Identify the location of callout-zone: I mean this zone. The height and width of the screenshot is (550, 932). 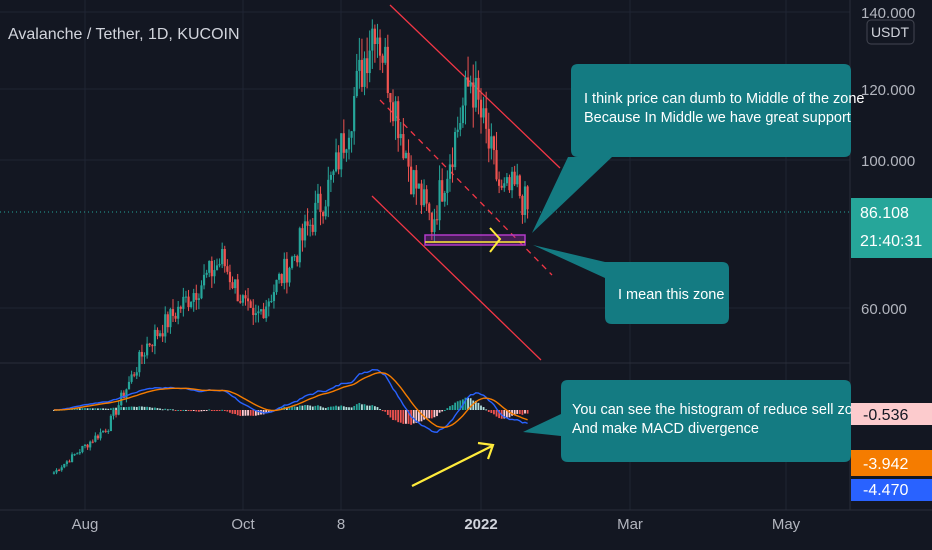
(631, 284).